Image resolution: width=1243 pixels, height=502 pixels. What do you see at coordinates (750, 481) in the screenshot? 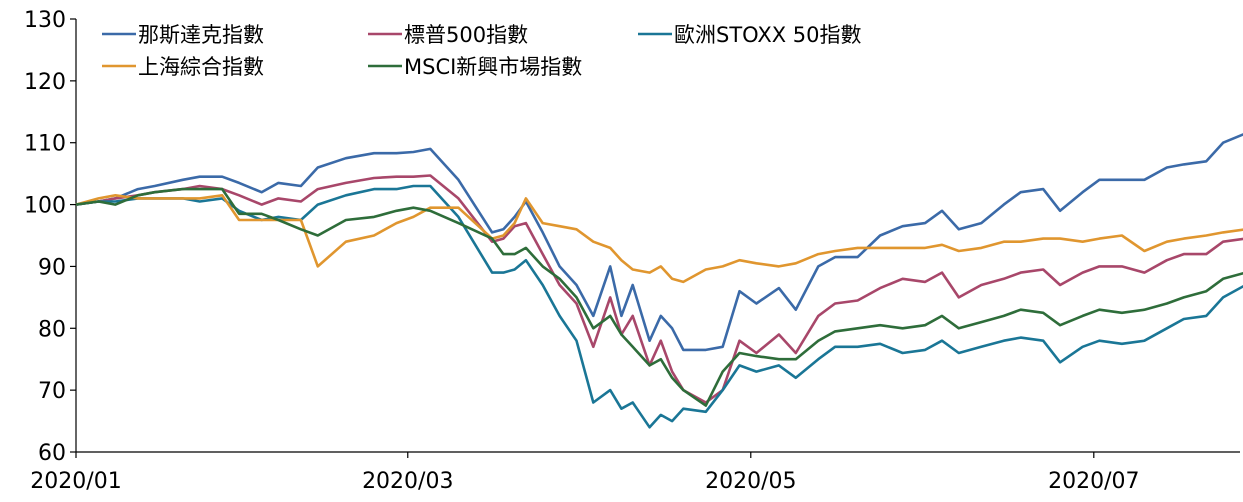
I see `x-tick-label: 2020/05` at bounding box center [750, 481].